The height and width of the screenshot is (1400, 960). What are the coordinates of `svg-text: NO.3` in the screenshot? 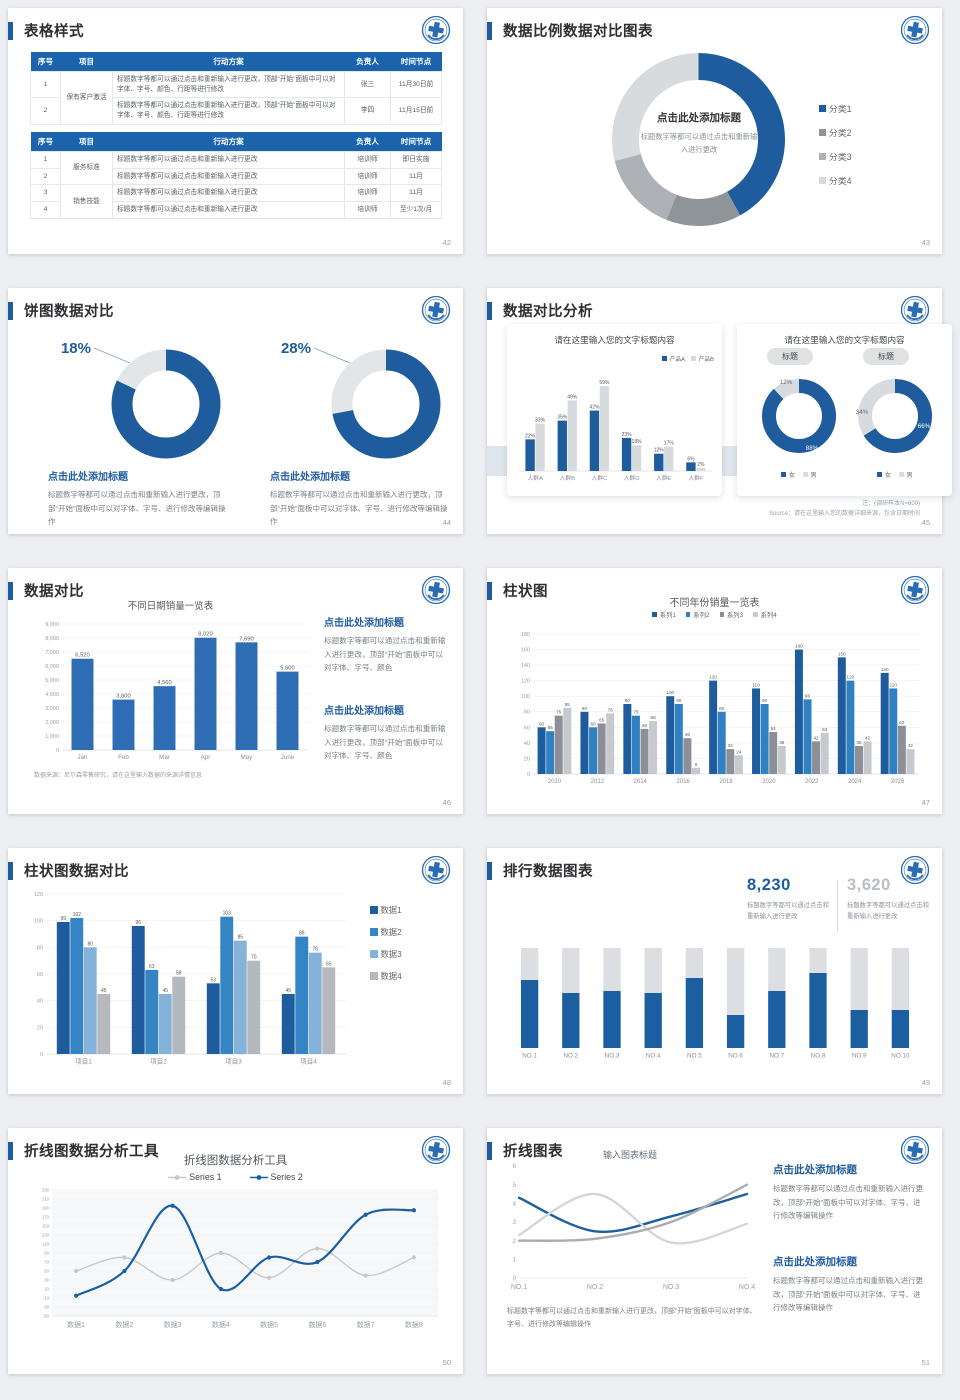 It's located at (612, 1055).